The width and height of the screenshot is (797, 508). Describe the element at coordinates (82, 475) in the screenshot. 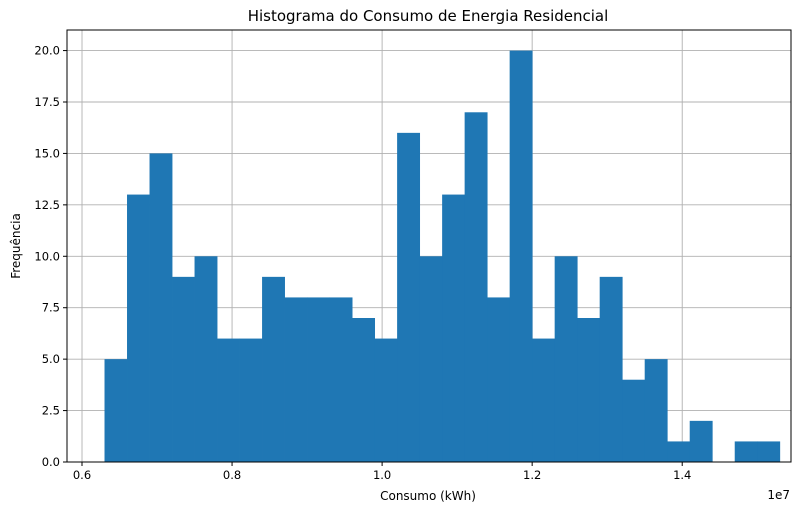

I see `x-tick-label-0: 0.6` at that location.